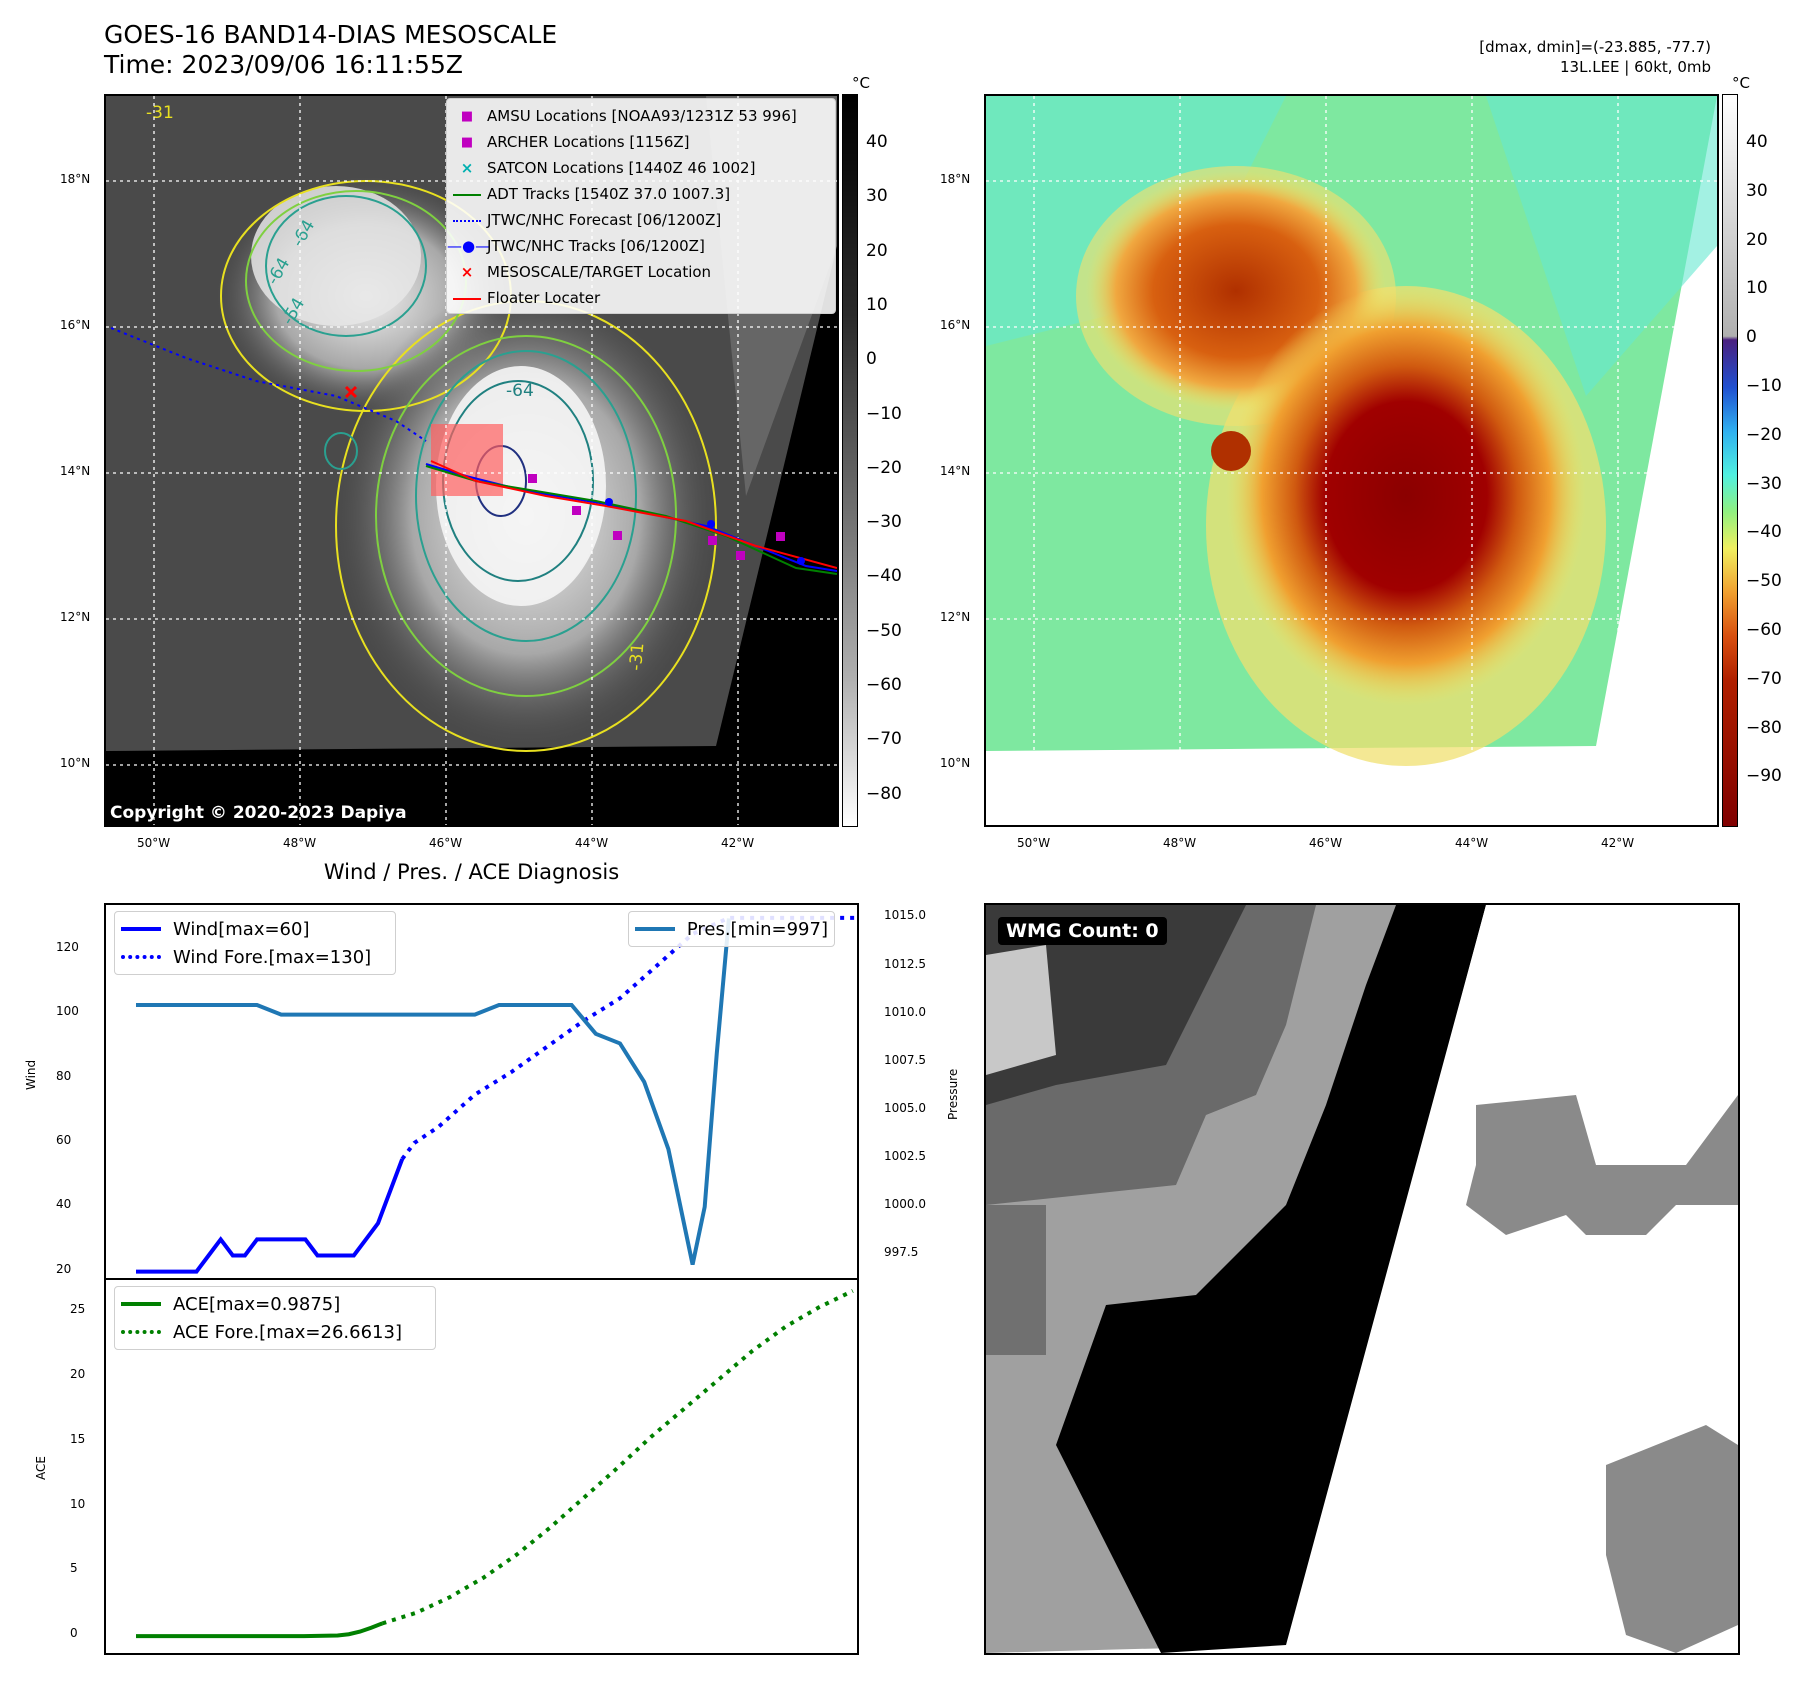 The height and width of the screenshot is (1684, 1797). I want to click on tick-label: −80, so click(1764, 727).